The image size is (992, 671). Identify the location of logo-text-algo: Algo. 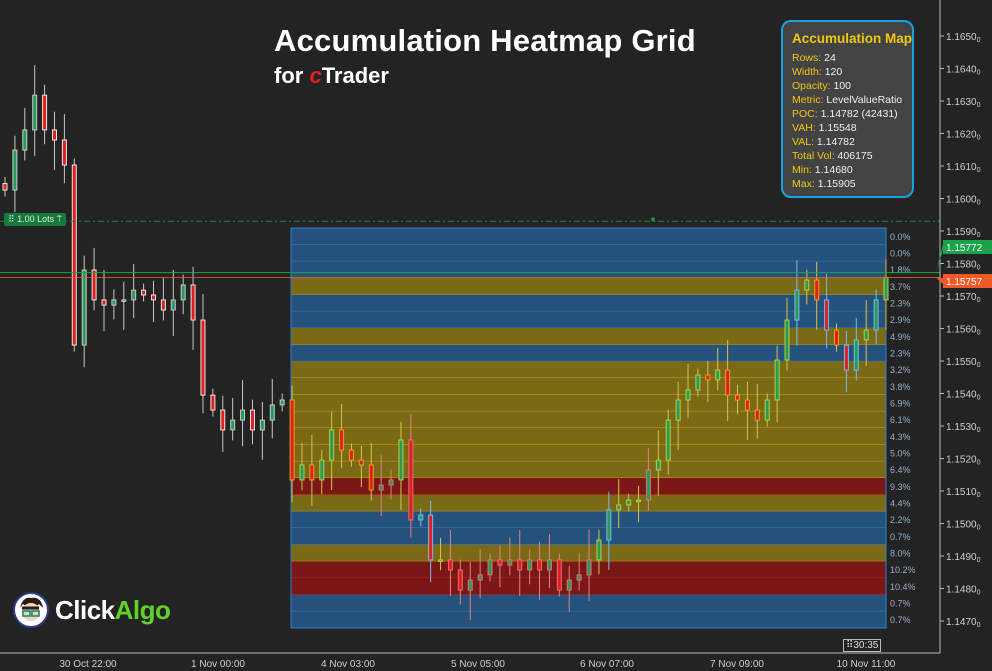
(142, 609).